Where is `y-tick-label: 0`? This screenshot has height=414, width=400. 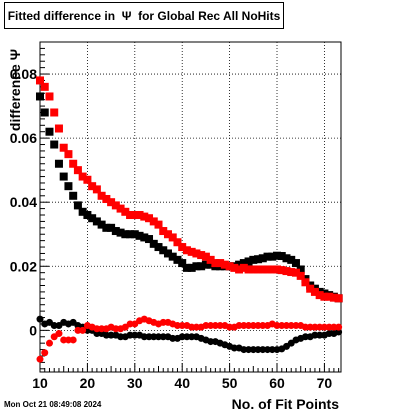
y-tick-label: 0 is located at coordinates (33, 330).